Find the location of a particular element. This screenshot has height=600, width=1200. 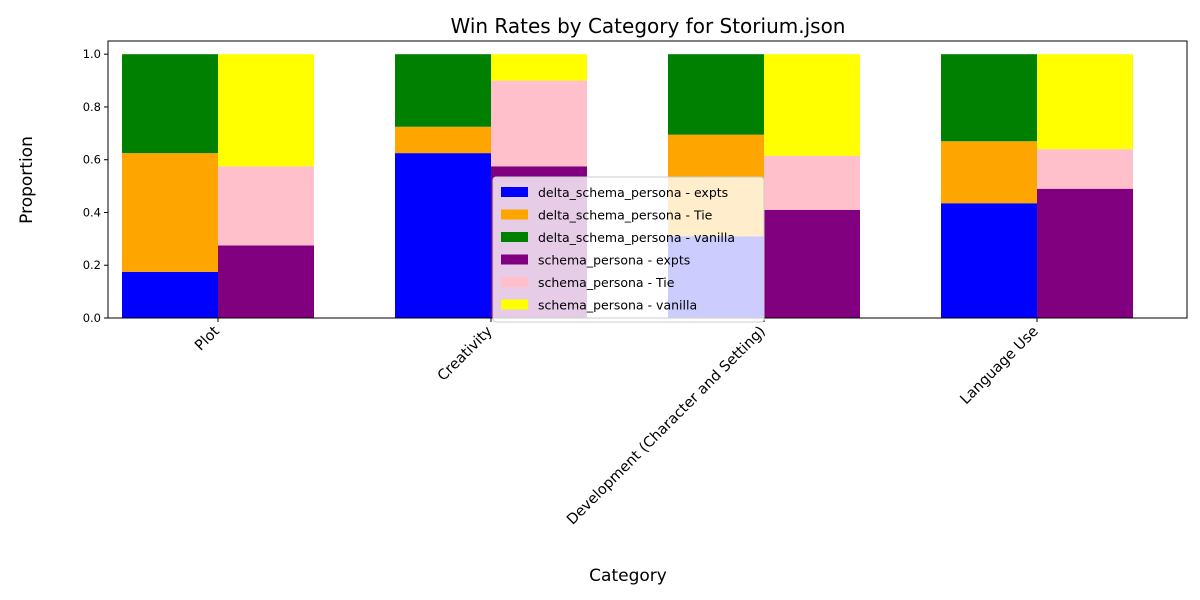

bar-delta-schema-persona-s1-c1 is located at coordinates (443, 140).